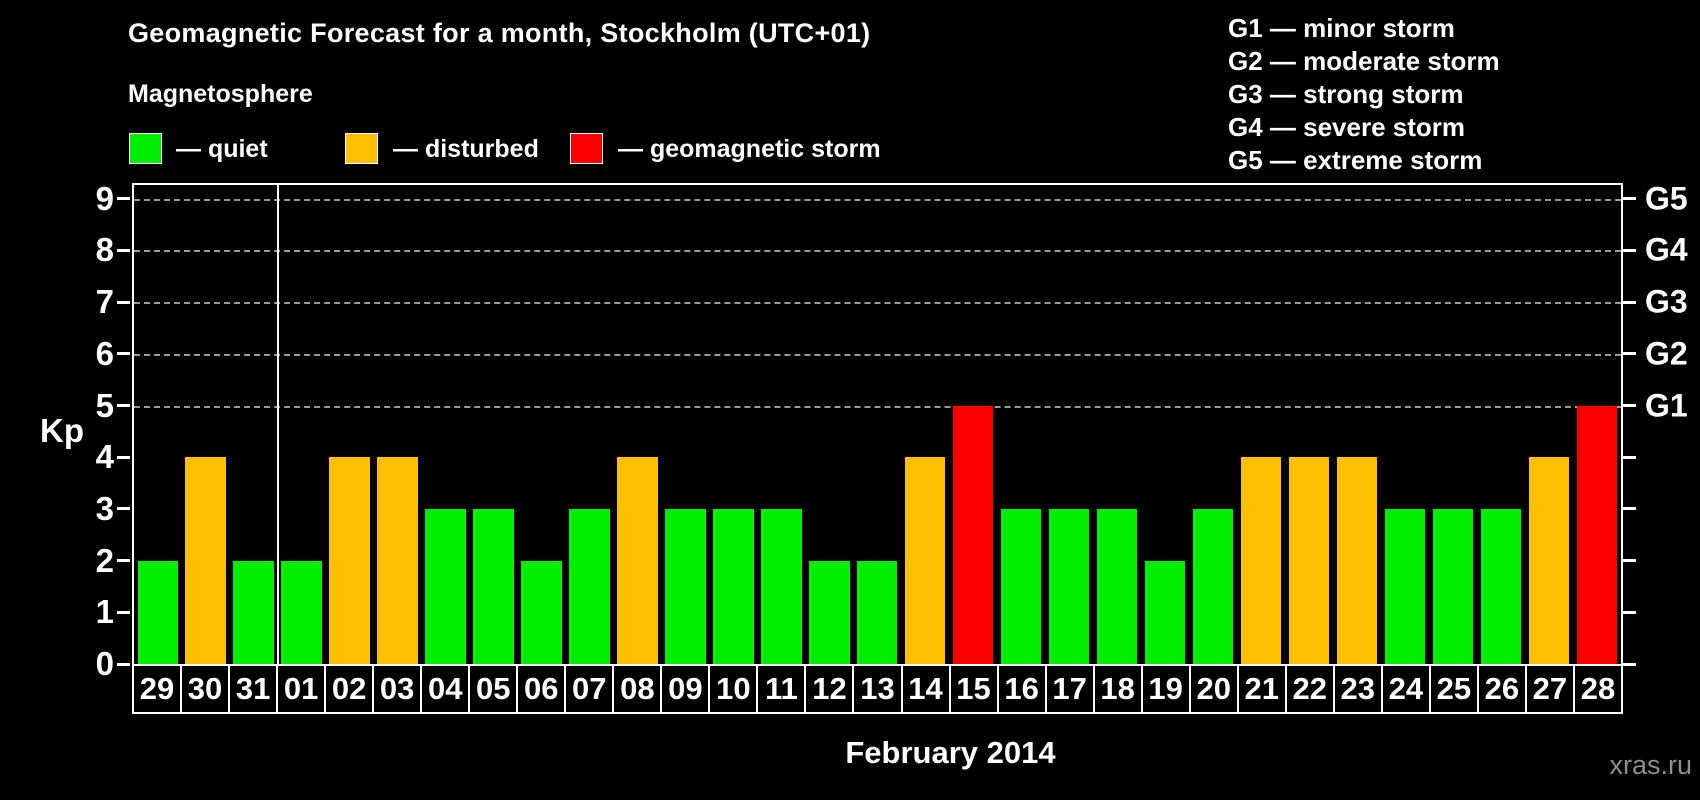  What do you see at coordinates (1666, 301) in the screenshot?
I see `g-level-label-g3: G3` at bounding box center [1666, 301].